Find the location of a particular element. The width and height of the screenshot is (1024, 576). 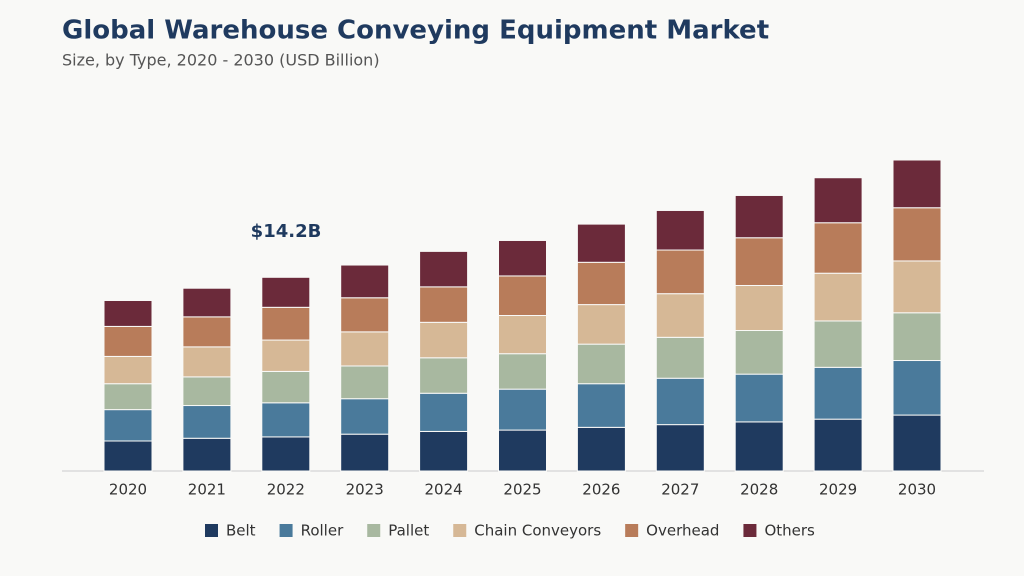

legend-label: Belt is located at coordinates (241, 531).